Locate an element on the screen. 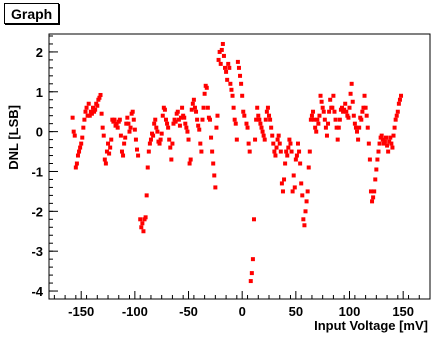  graph-title: Graph is located at coordinates (32, 13).